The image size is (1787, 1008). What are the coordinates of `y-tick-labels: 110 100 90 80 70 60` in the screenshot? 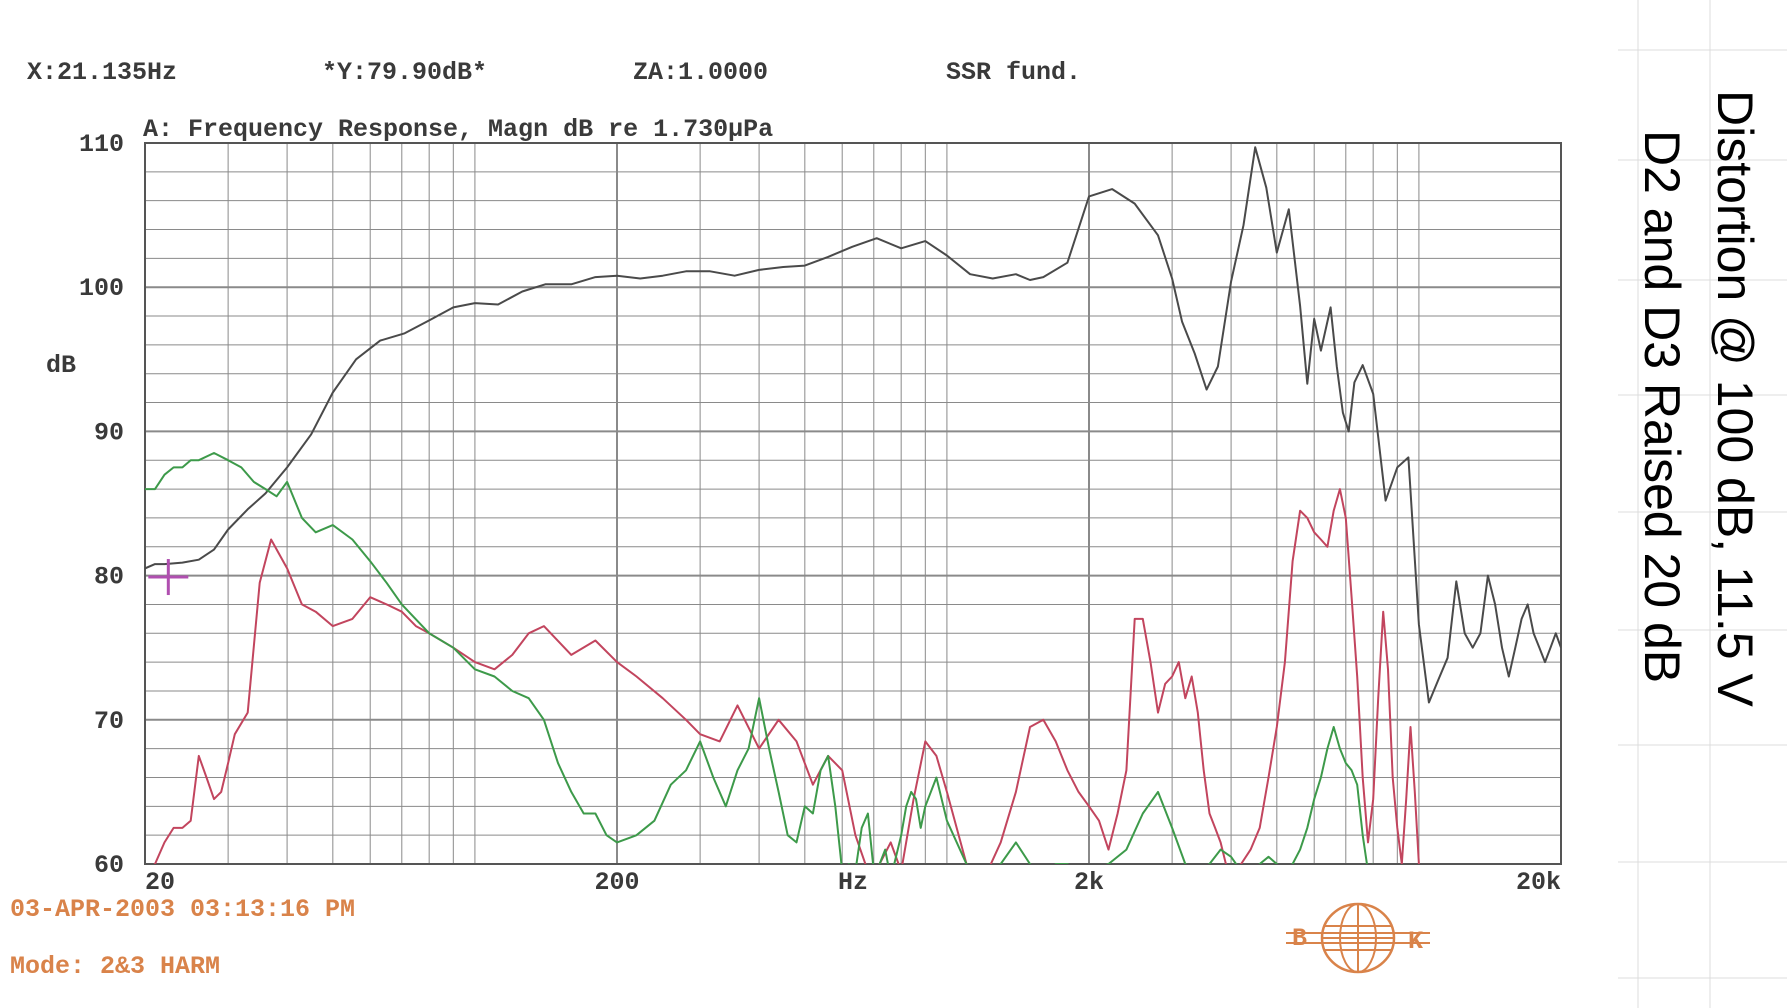 It's located at (101, 505).